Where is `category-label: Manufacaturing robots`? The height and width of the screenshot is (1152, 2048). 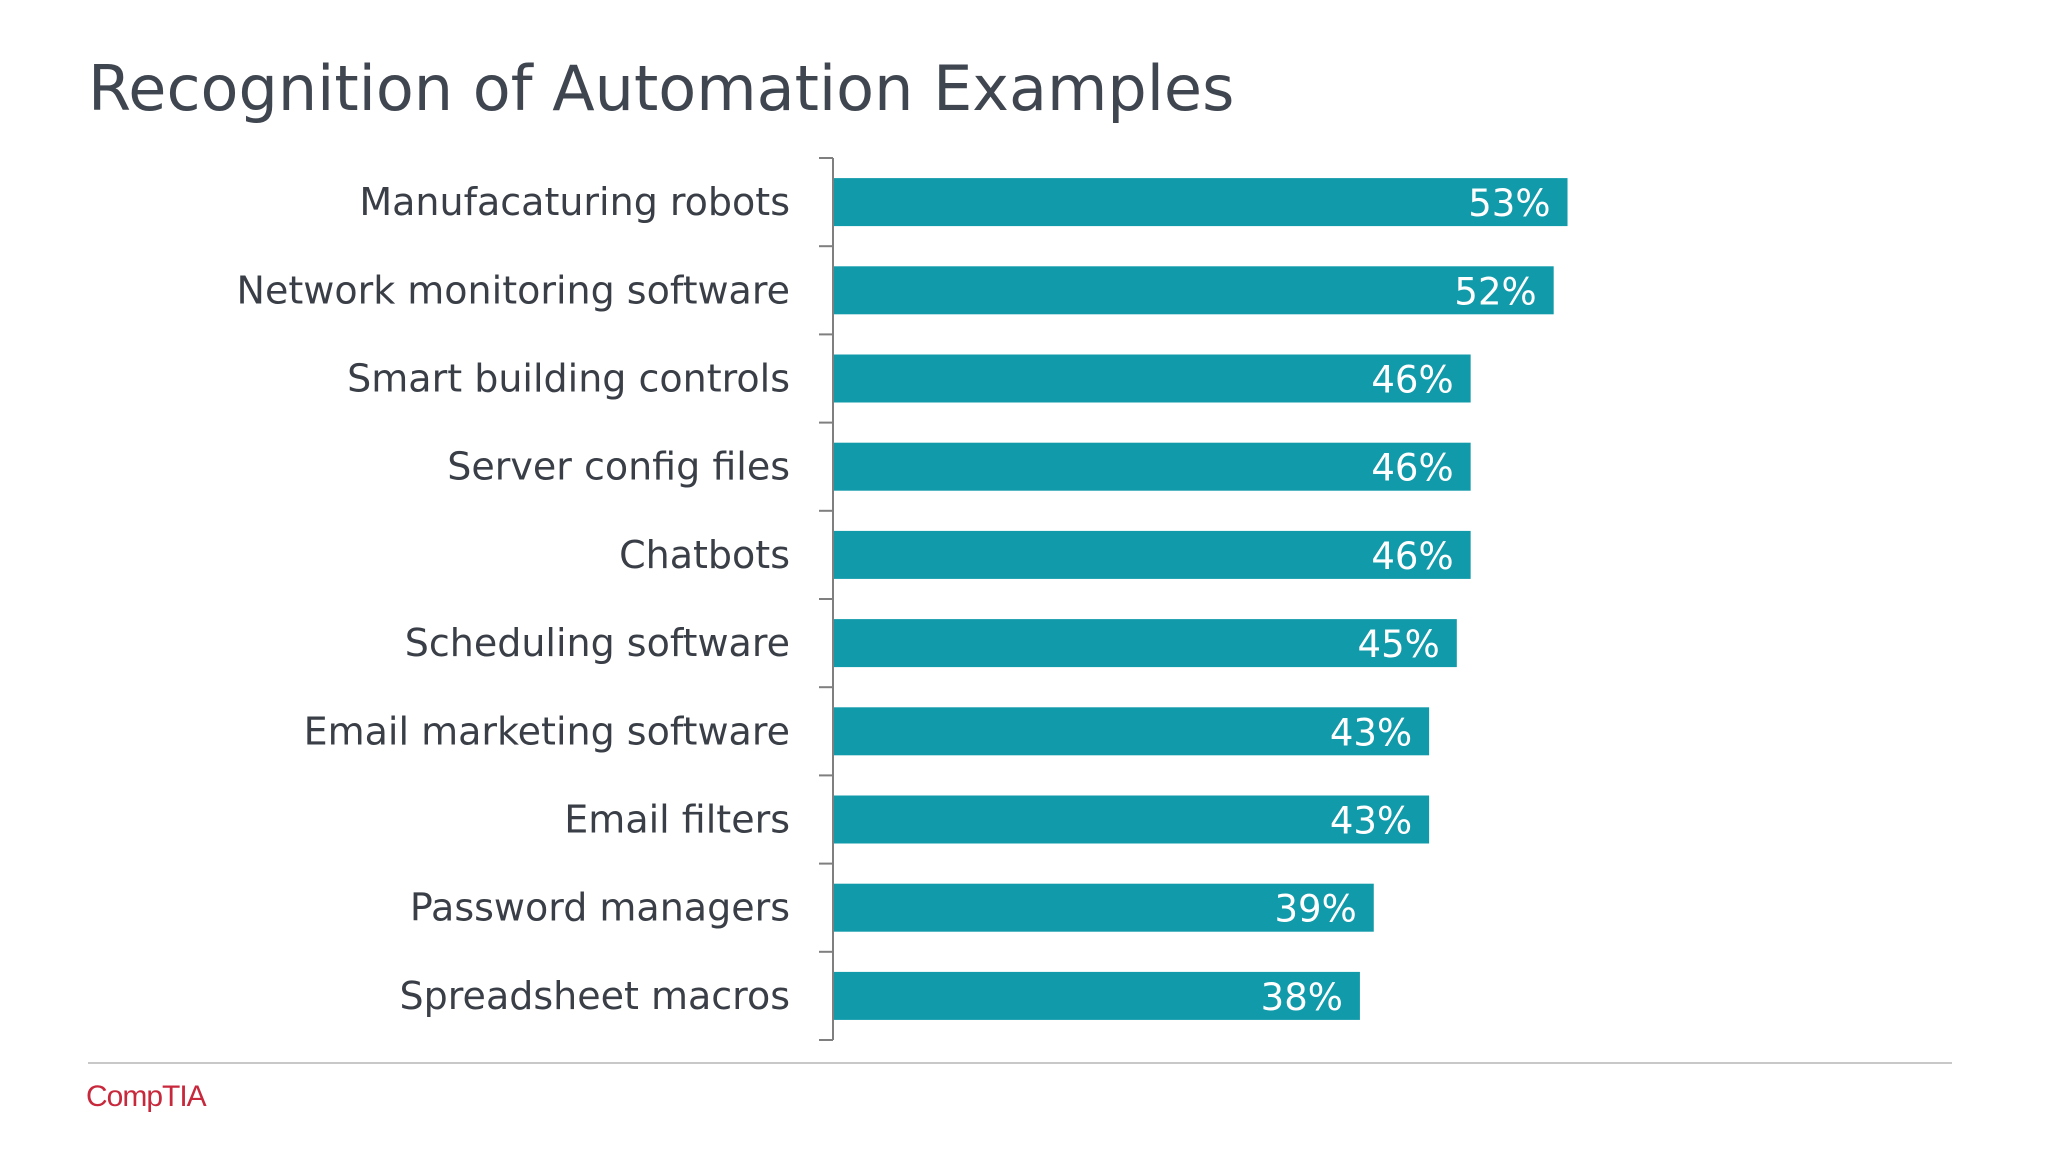
category-label: Manufacaturing robots is located at coordinates (574, 202).